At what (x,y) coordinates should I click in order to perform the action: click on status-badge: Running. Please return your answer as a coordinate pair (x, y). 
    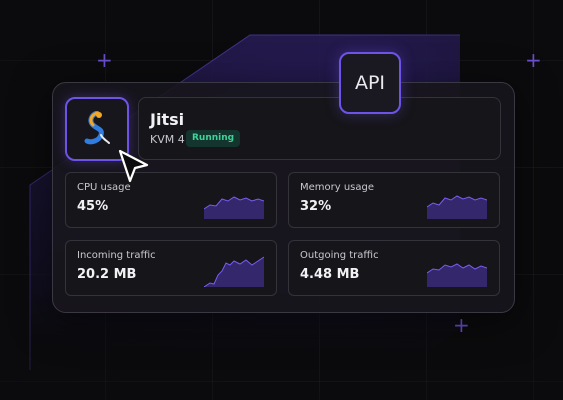
    Looking at the image, I should click on (213, 138).